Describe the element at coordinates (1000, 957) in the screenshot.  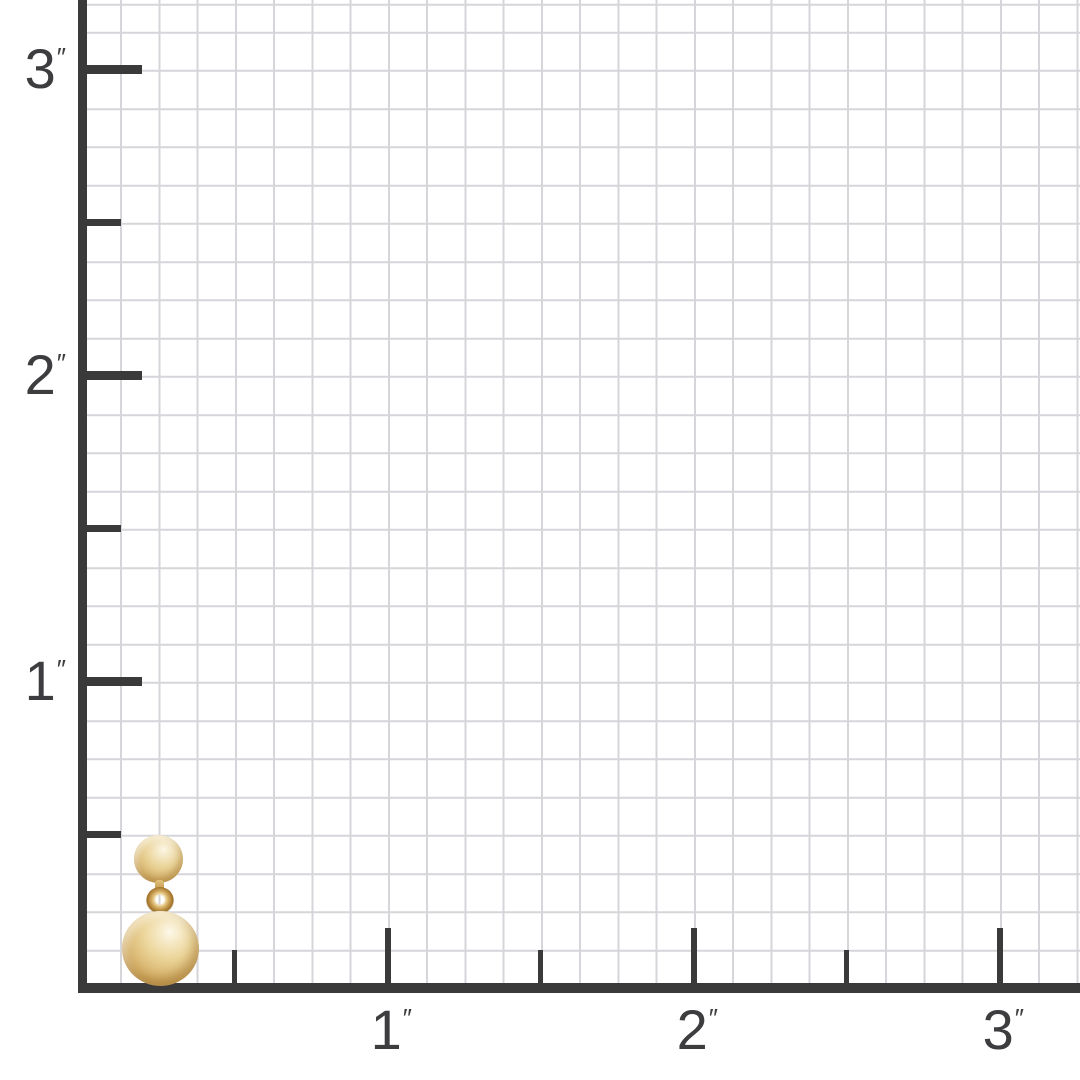
I see `x-axis-major-tick-3in` at that location.